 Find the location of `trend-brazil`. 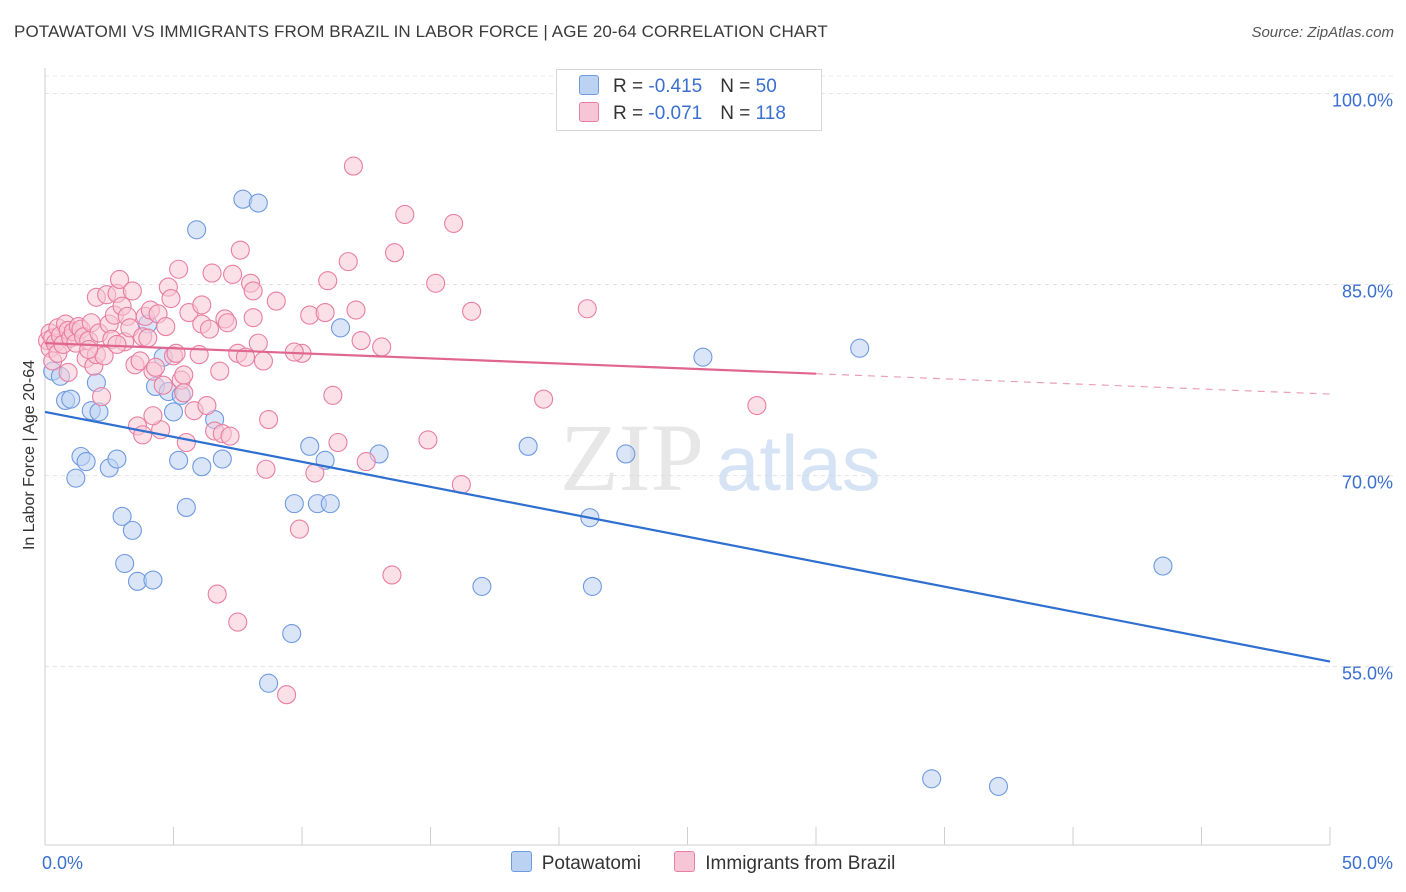

trend-brazil is located at coordinates (430, 358).